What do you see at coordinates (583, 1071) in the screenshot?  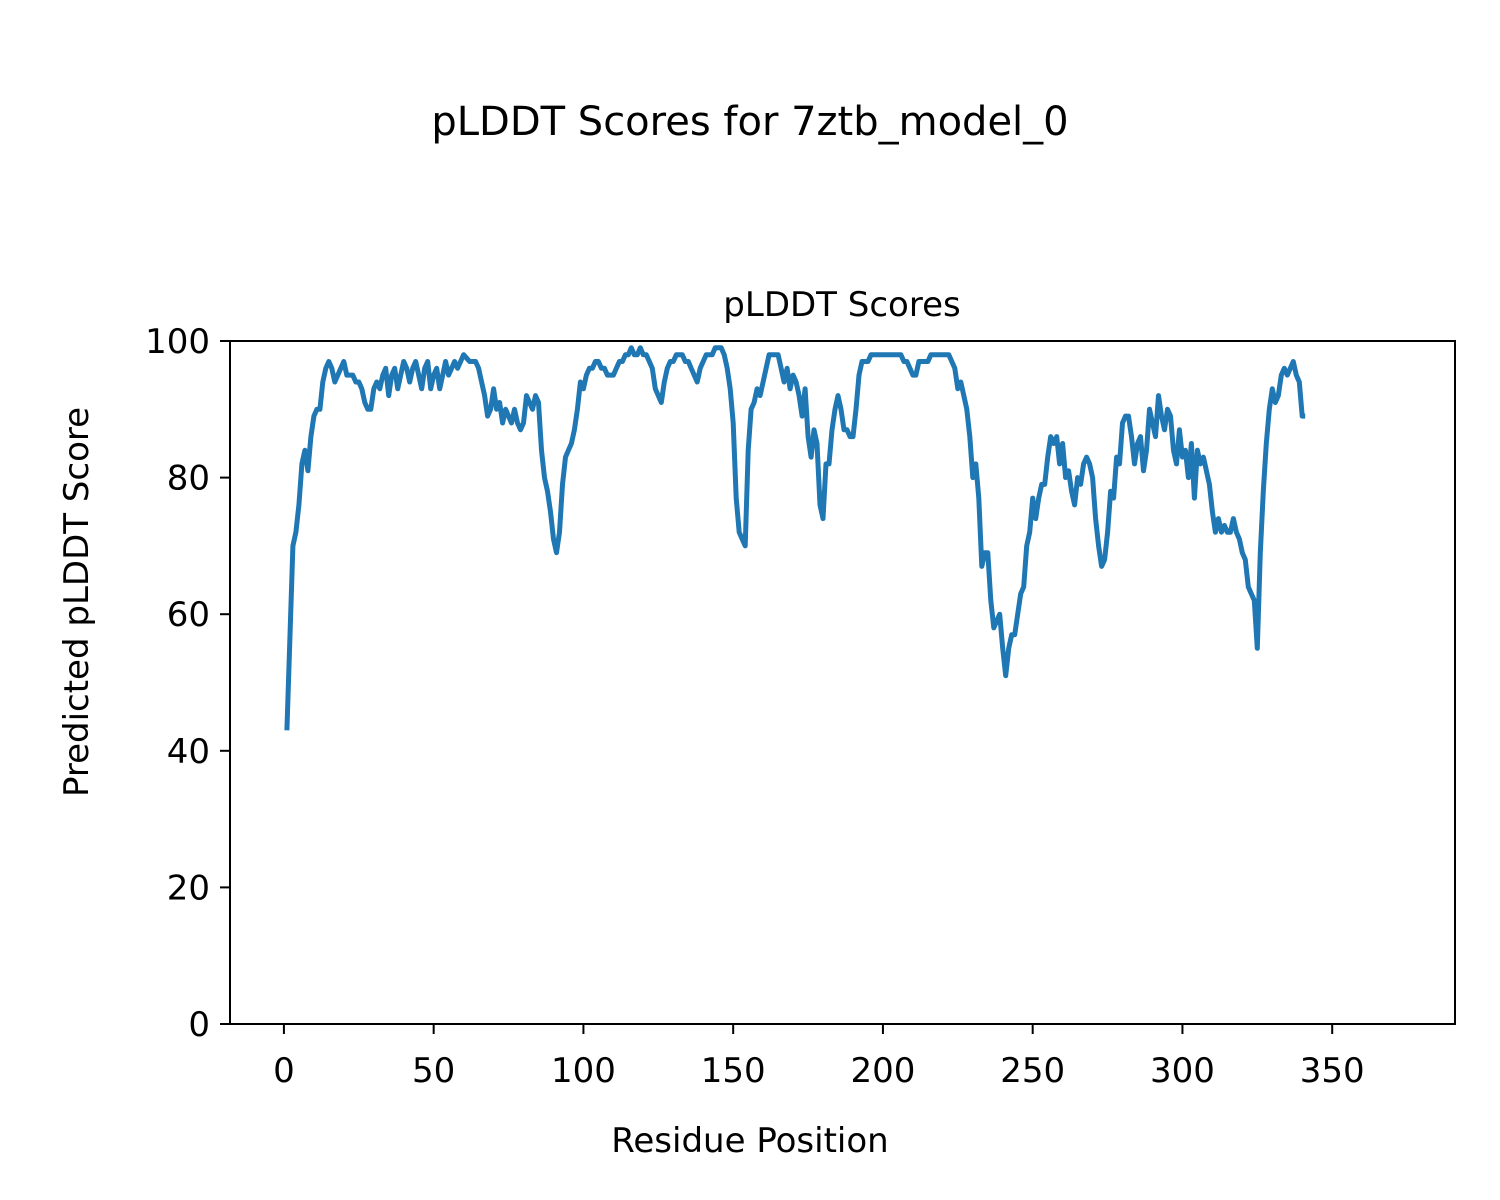 I see `x-tick-label: 100` at bounding box center [583, 1071].